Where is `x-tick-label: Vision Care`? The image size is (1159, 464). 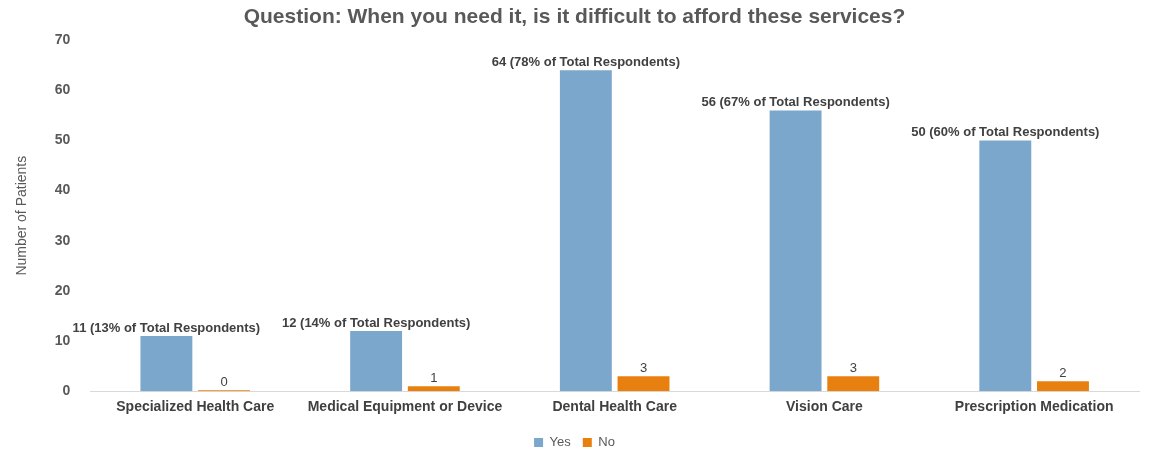 x-tick-label: Vision Care is located at coordinates (825, 406).